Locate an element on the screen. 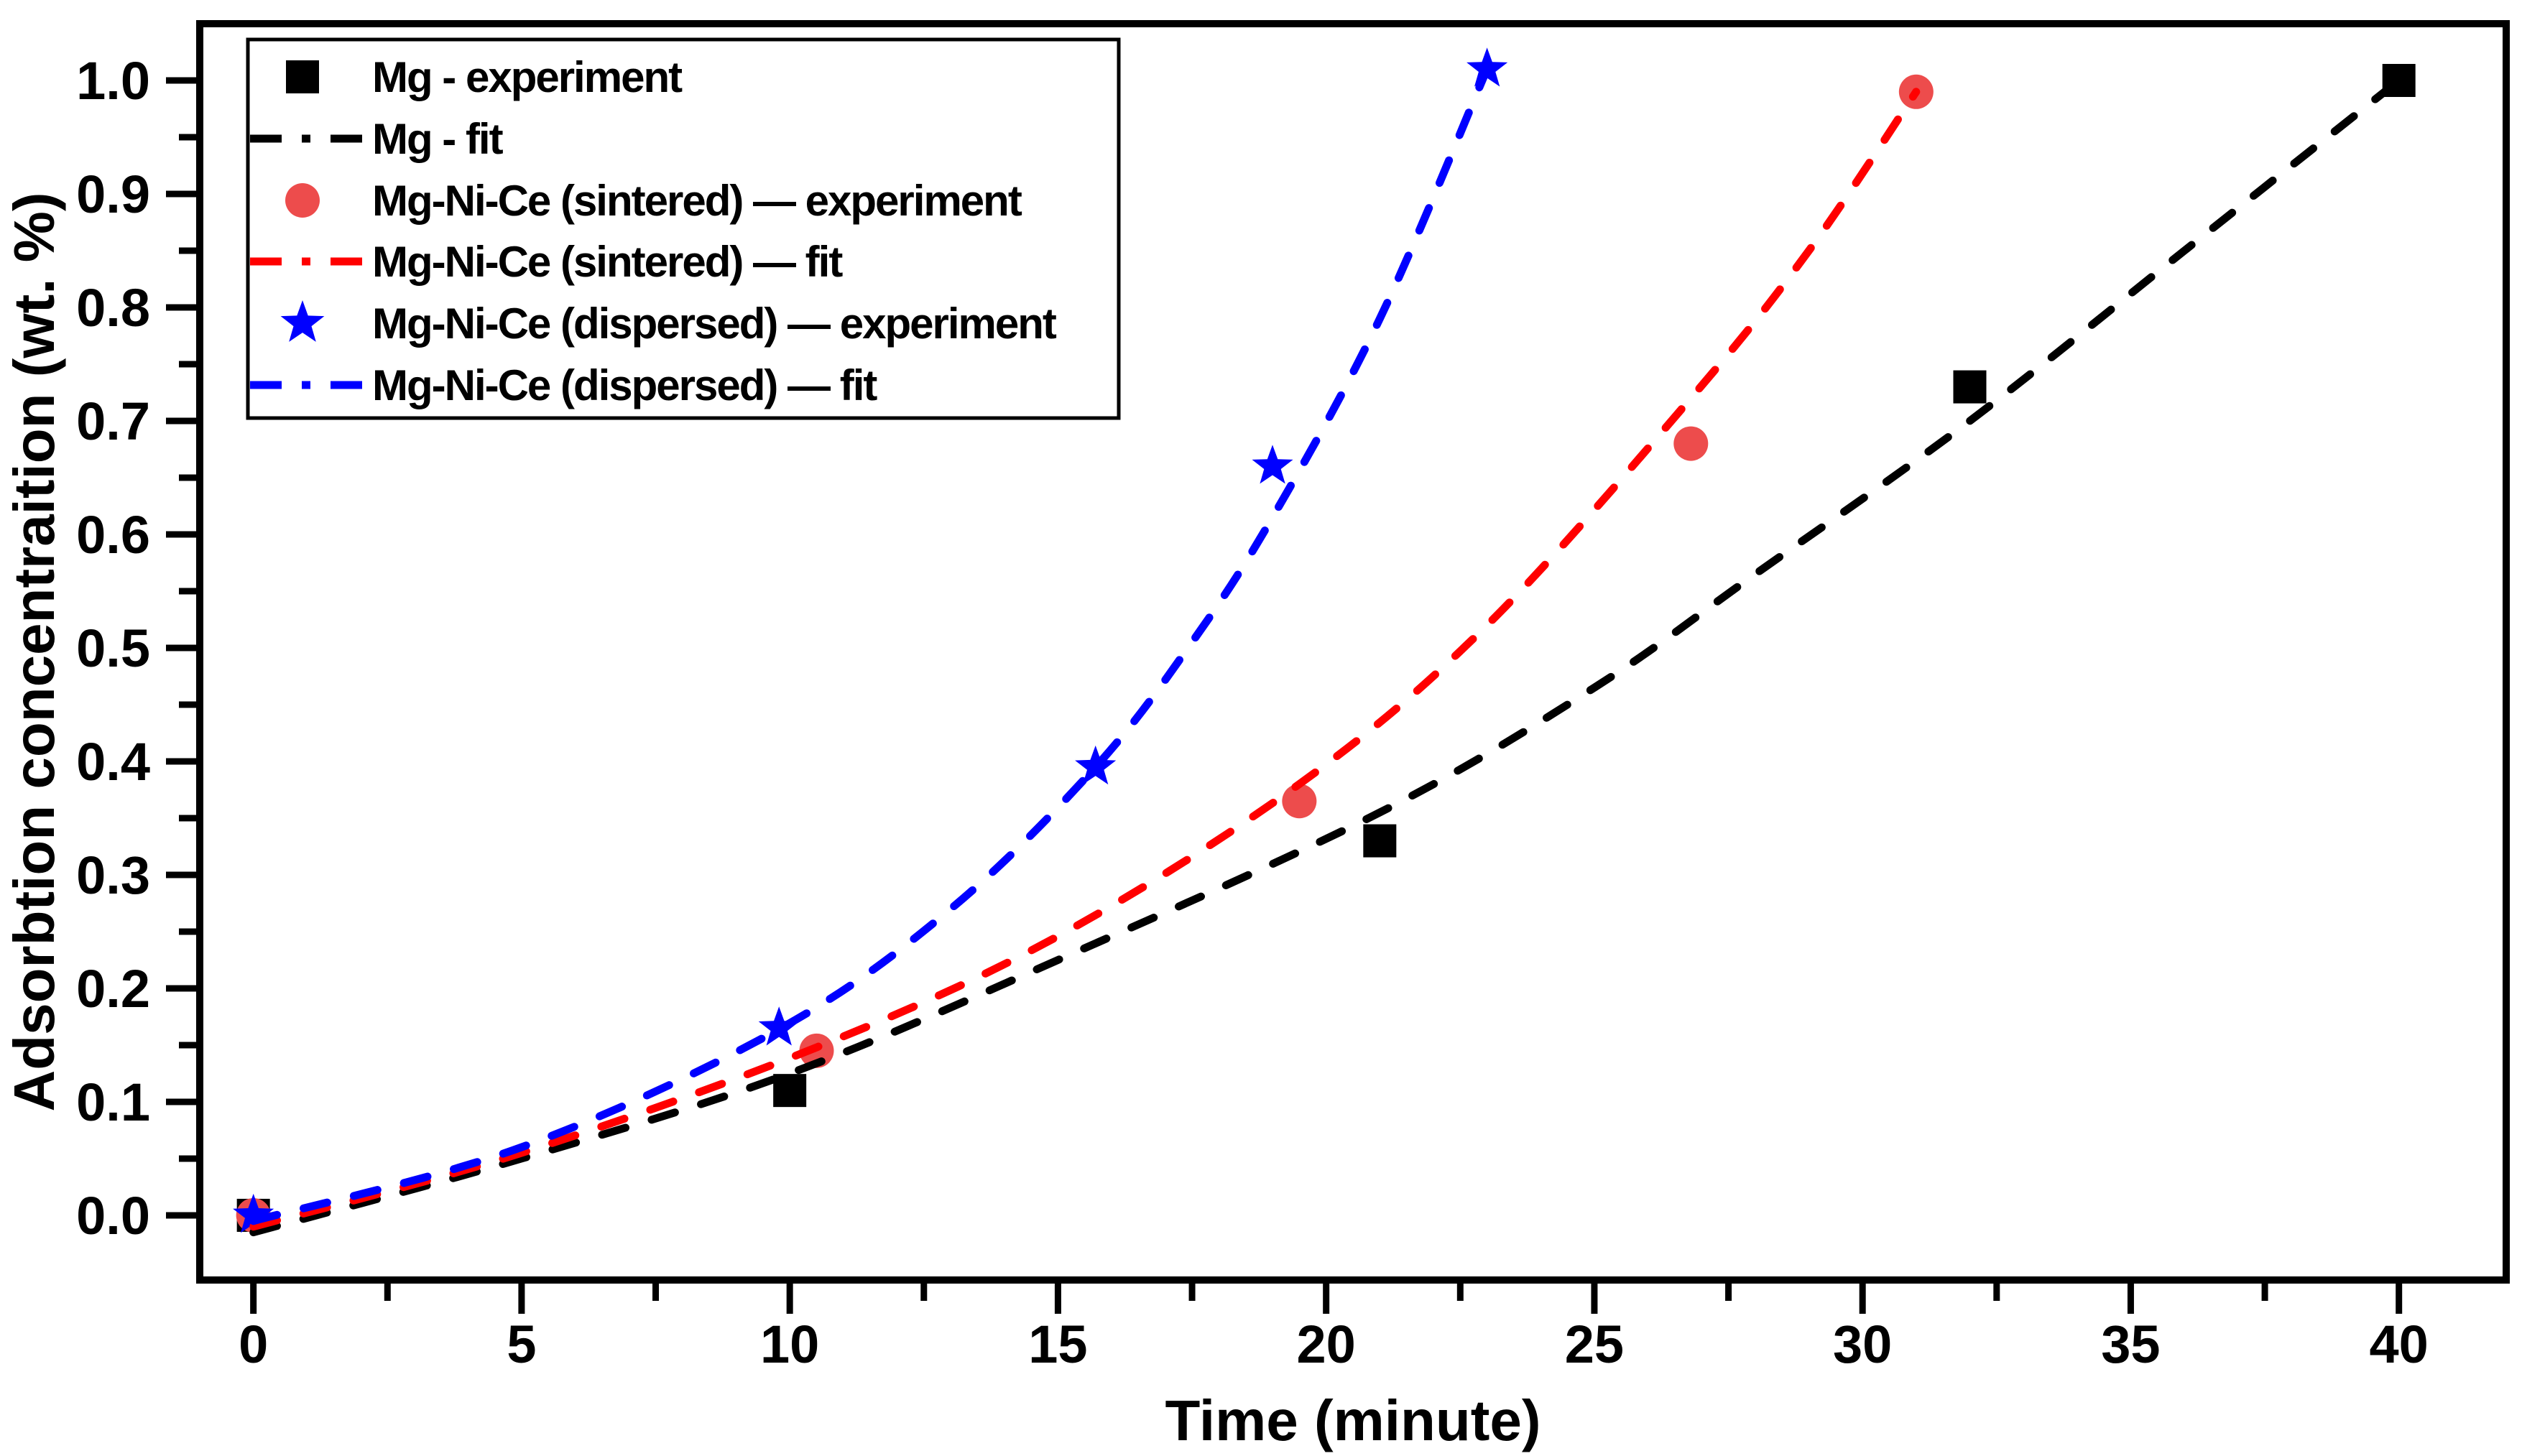 This screenshot has width=2522, height=1456. x-tick-label: 40 is located at coordinates (2399, 1344).